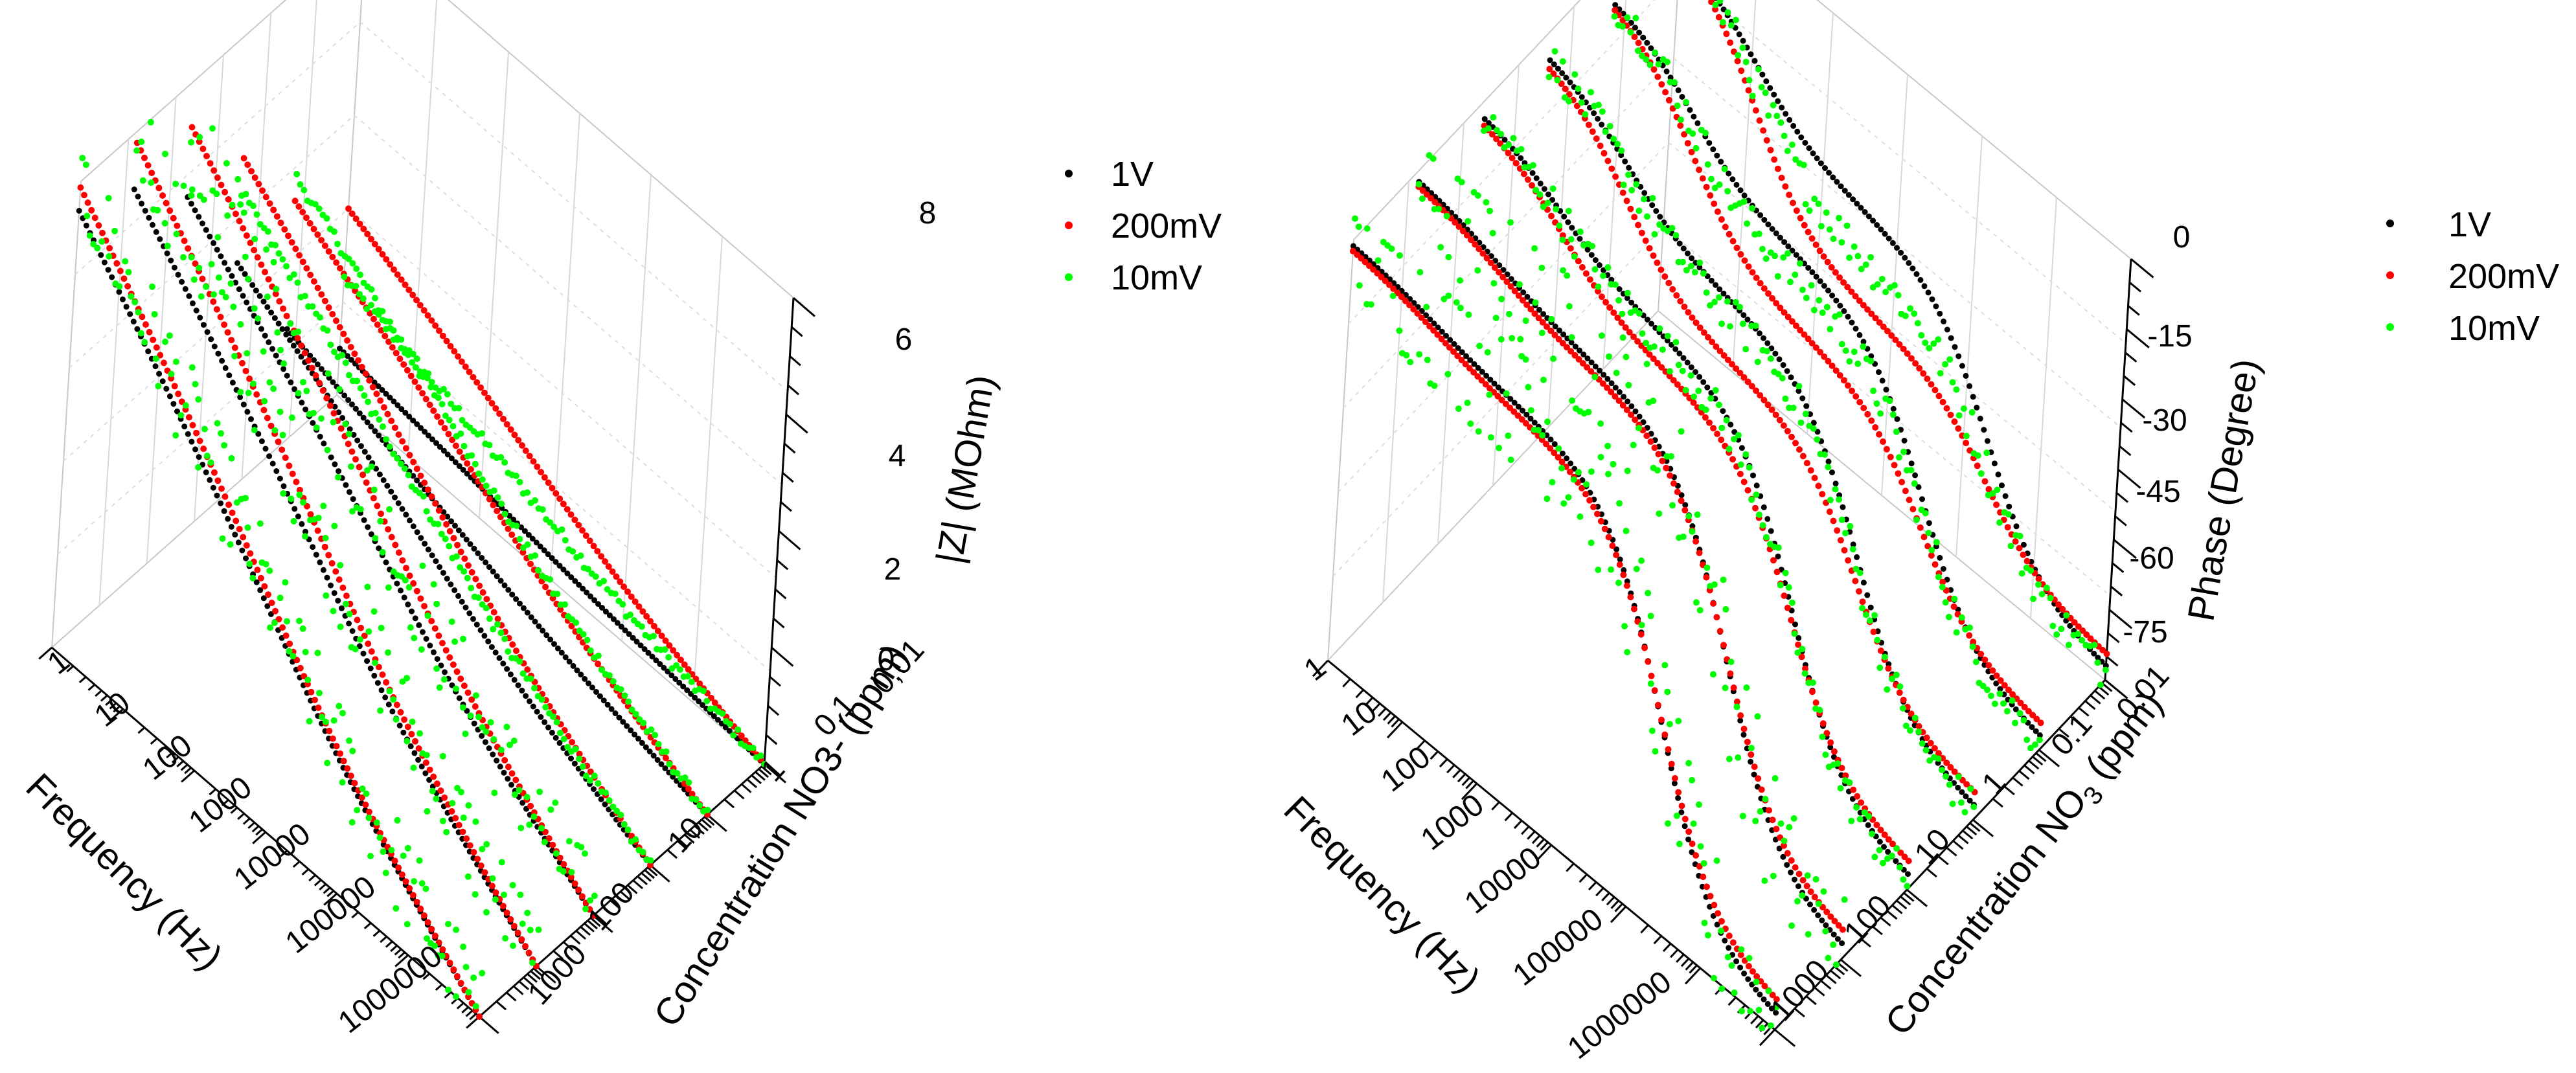 This screenshot has height=1073, width=2576. What do you see at coordinates (2469, 224) in the screenshot?
I see `legend-label: 1V` at bounding box center [2469, 224].